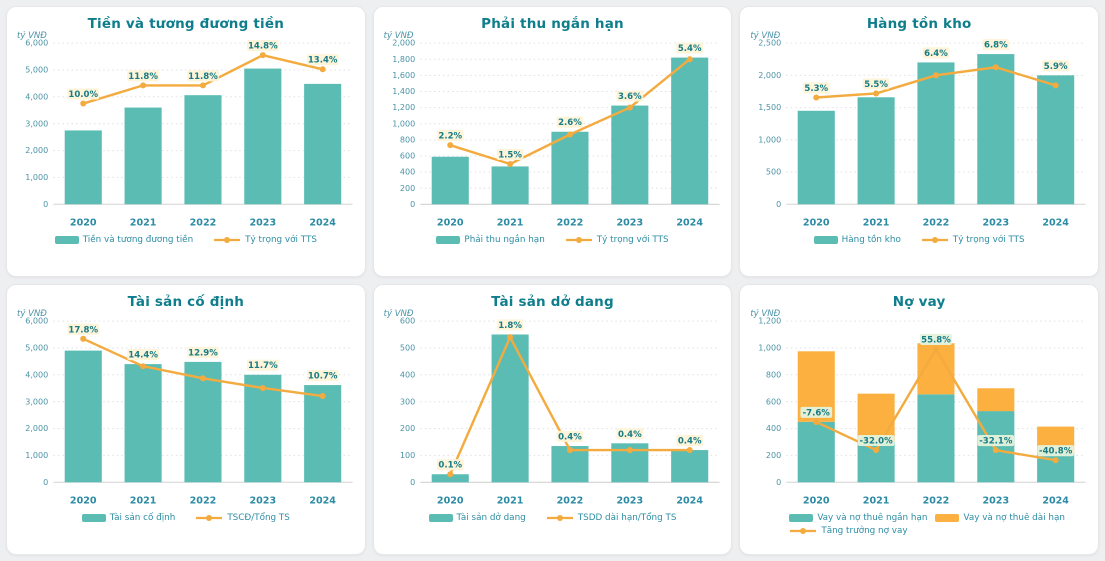 Image resolution: width=1105 pixels, height=561 pixels. I want to click on svg-text: 1,500, so click(770, 107).